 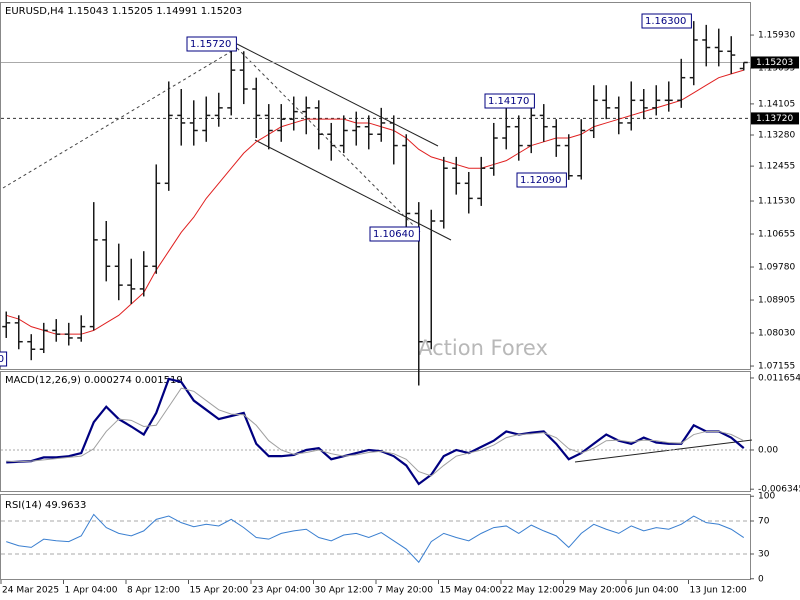 I want to click on y-tick-label: 1.07155, so click(x=776, y=367).